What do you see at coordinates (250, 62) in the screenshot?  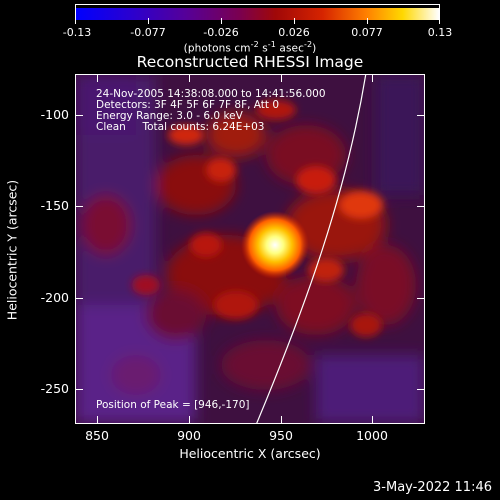 I see `image-title: Reconstructed RHESSI Image` at bounding box center [250, 62].